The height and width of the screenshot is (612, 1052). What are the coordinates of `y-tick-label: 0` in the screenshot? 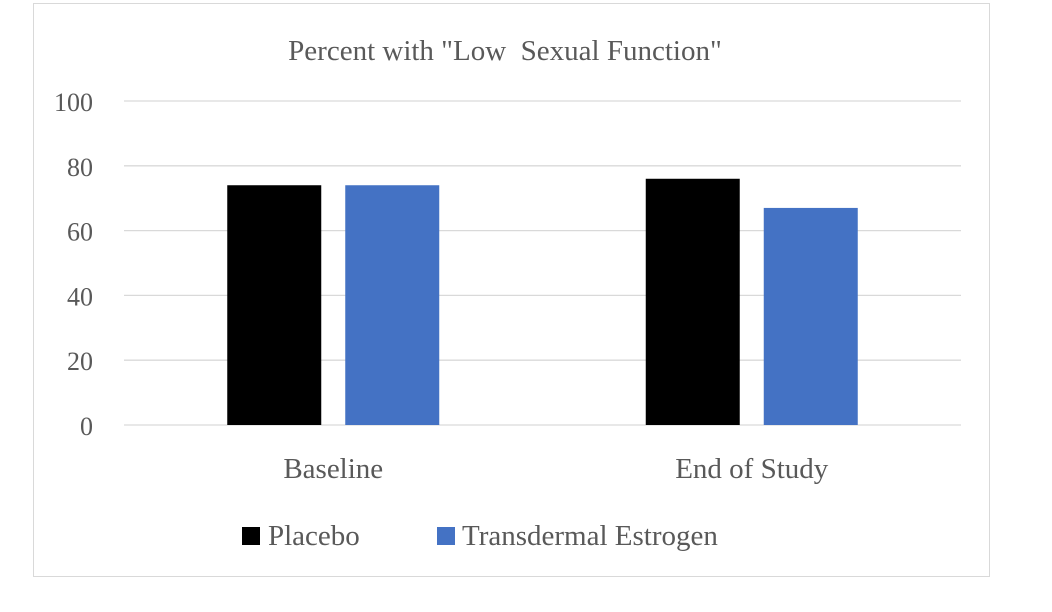 It's located at (86, 426).